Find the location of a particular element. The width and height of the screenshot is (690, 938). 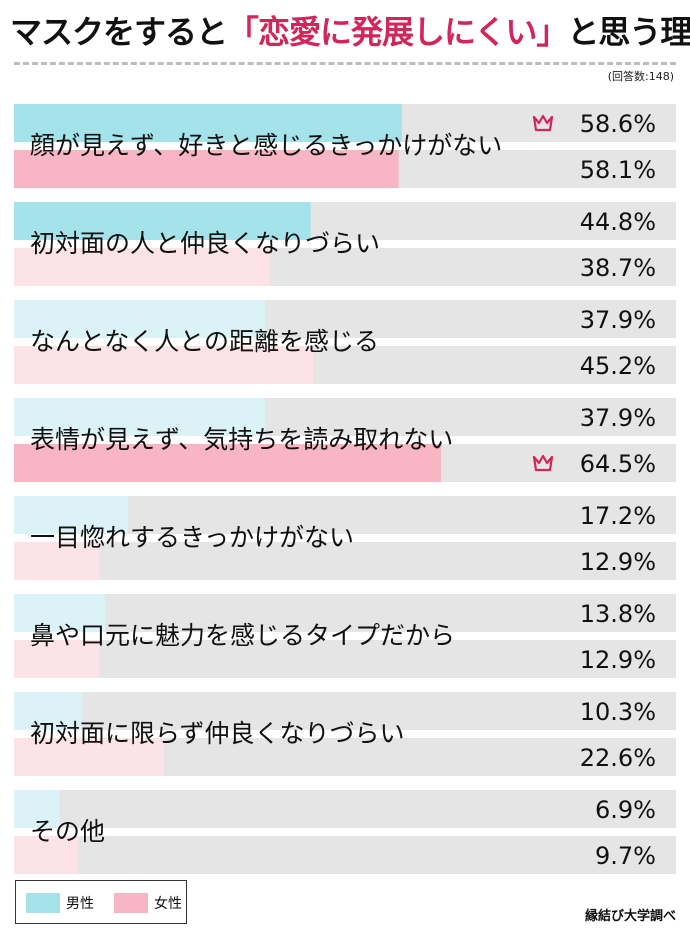

value-label: 45.2% is located at coordinates (618, 366).